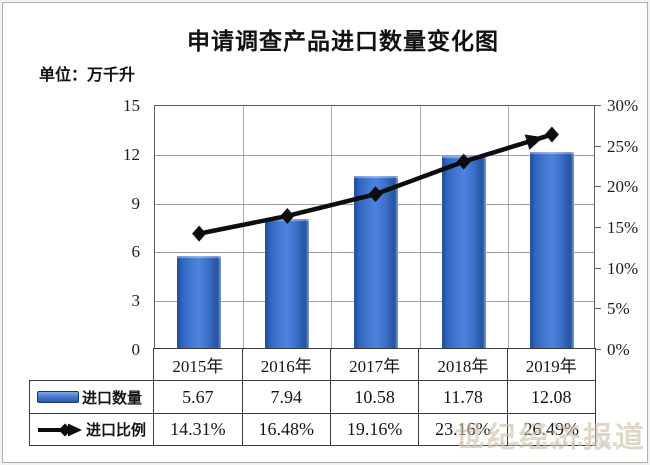 The width and height of the screenshot is (650, 465). I want to click on line-arrowhead-marker, so click(534, 142).